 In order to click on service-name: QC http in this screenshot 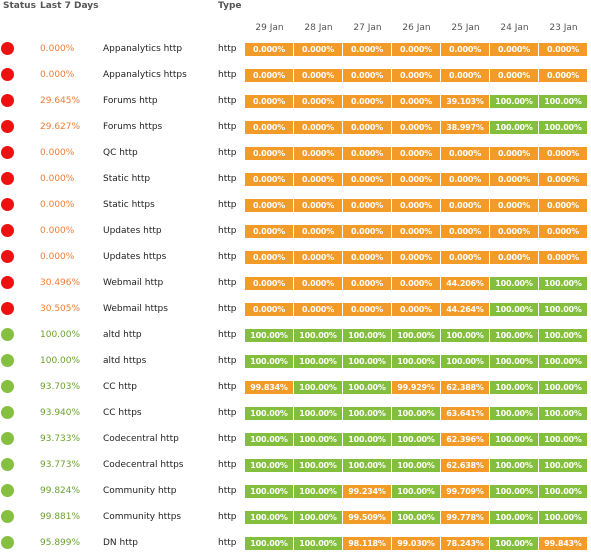, I will do `click(120, 153)`.